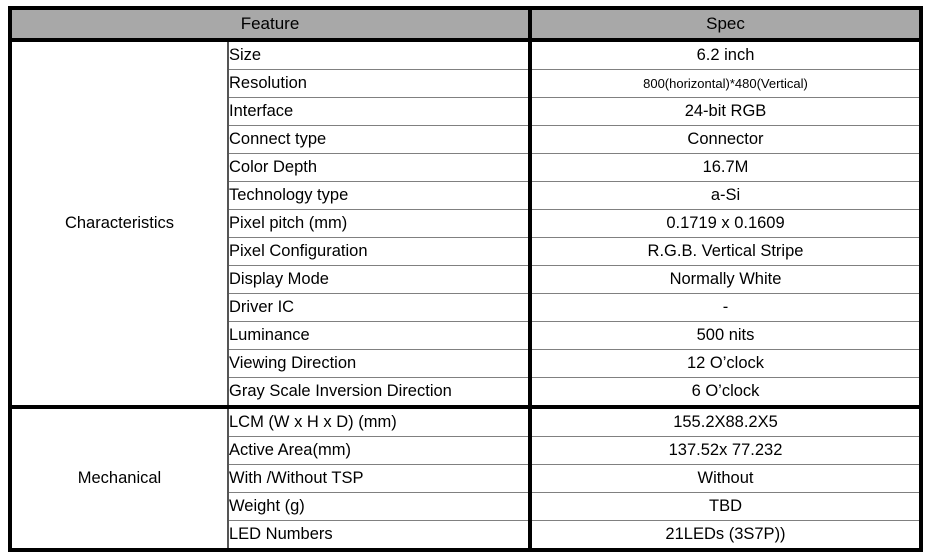 The image size is (927, 552). What do you see at coordinates (380, 478) in the screenshot?
I see `feature-name: With /Without TSP` at bounding box center [380, 478].